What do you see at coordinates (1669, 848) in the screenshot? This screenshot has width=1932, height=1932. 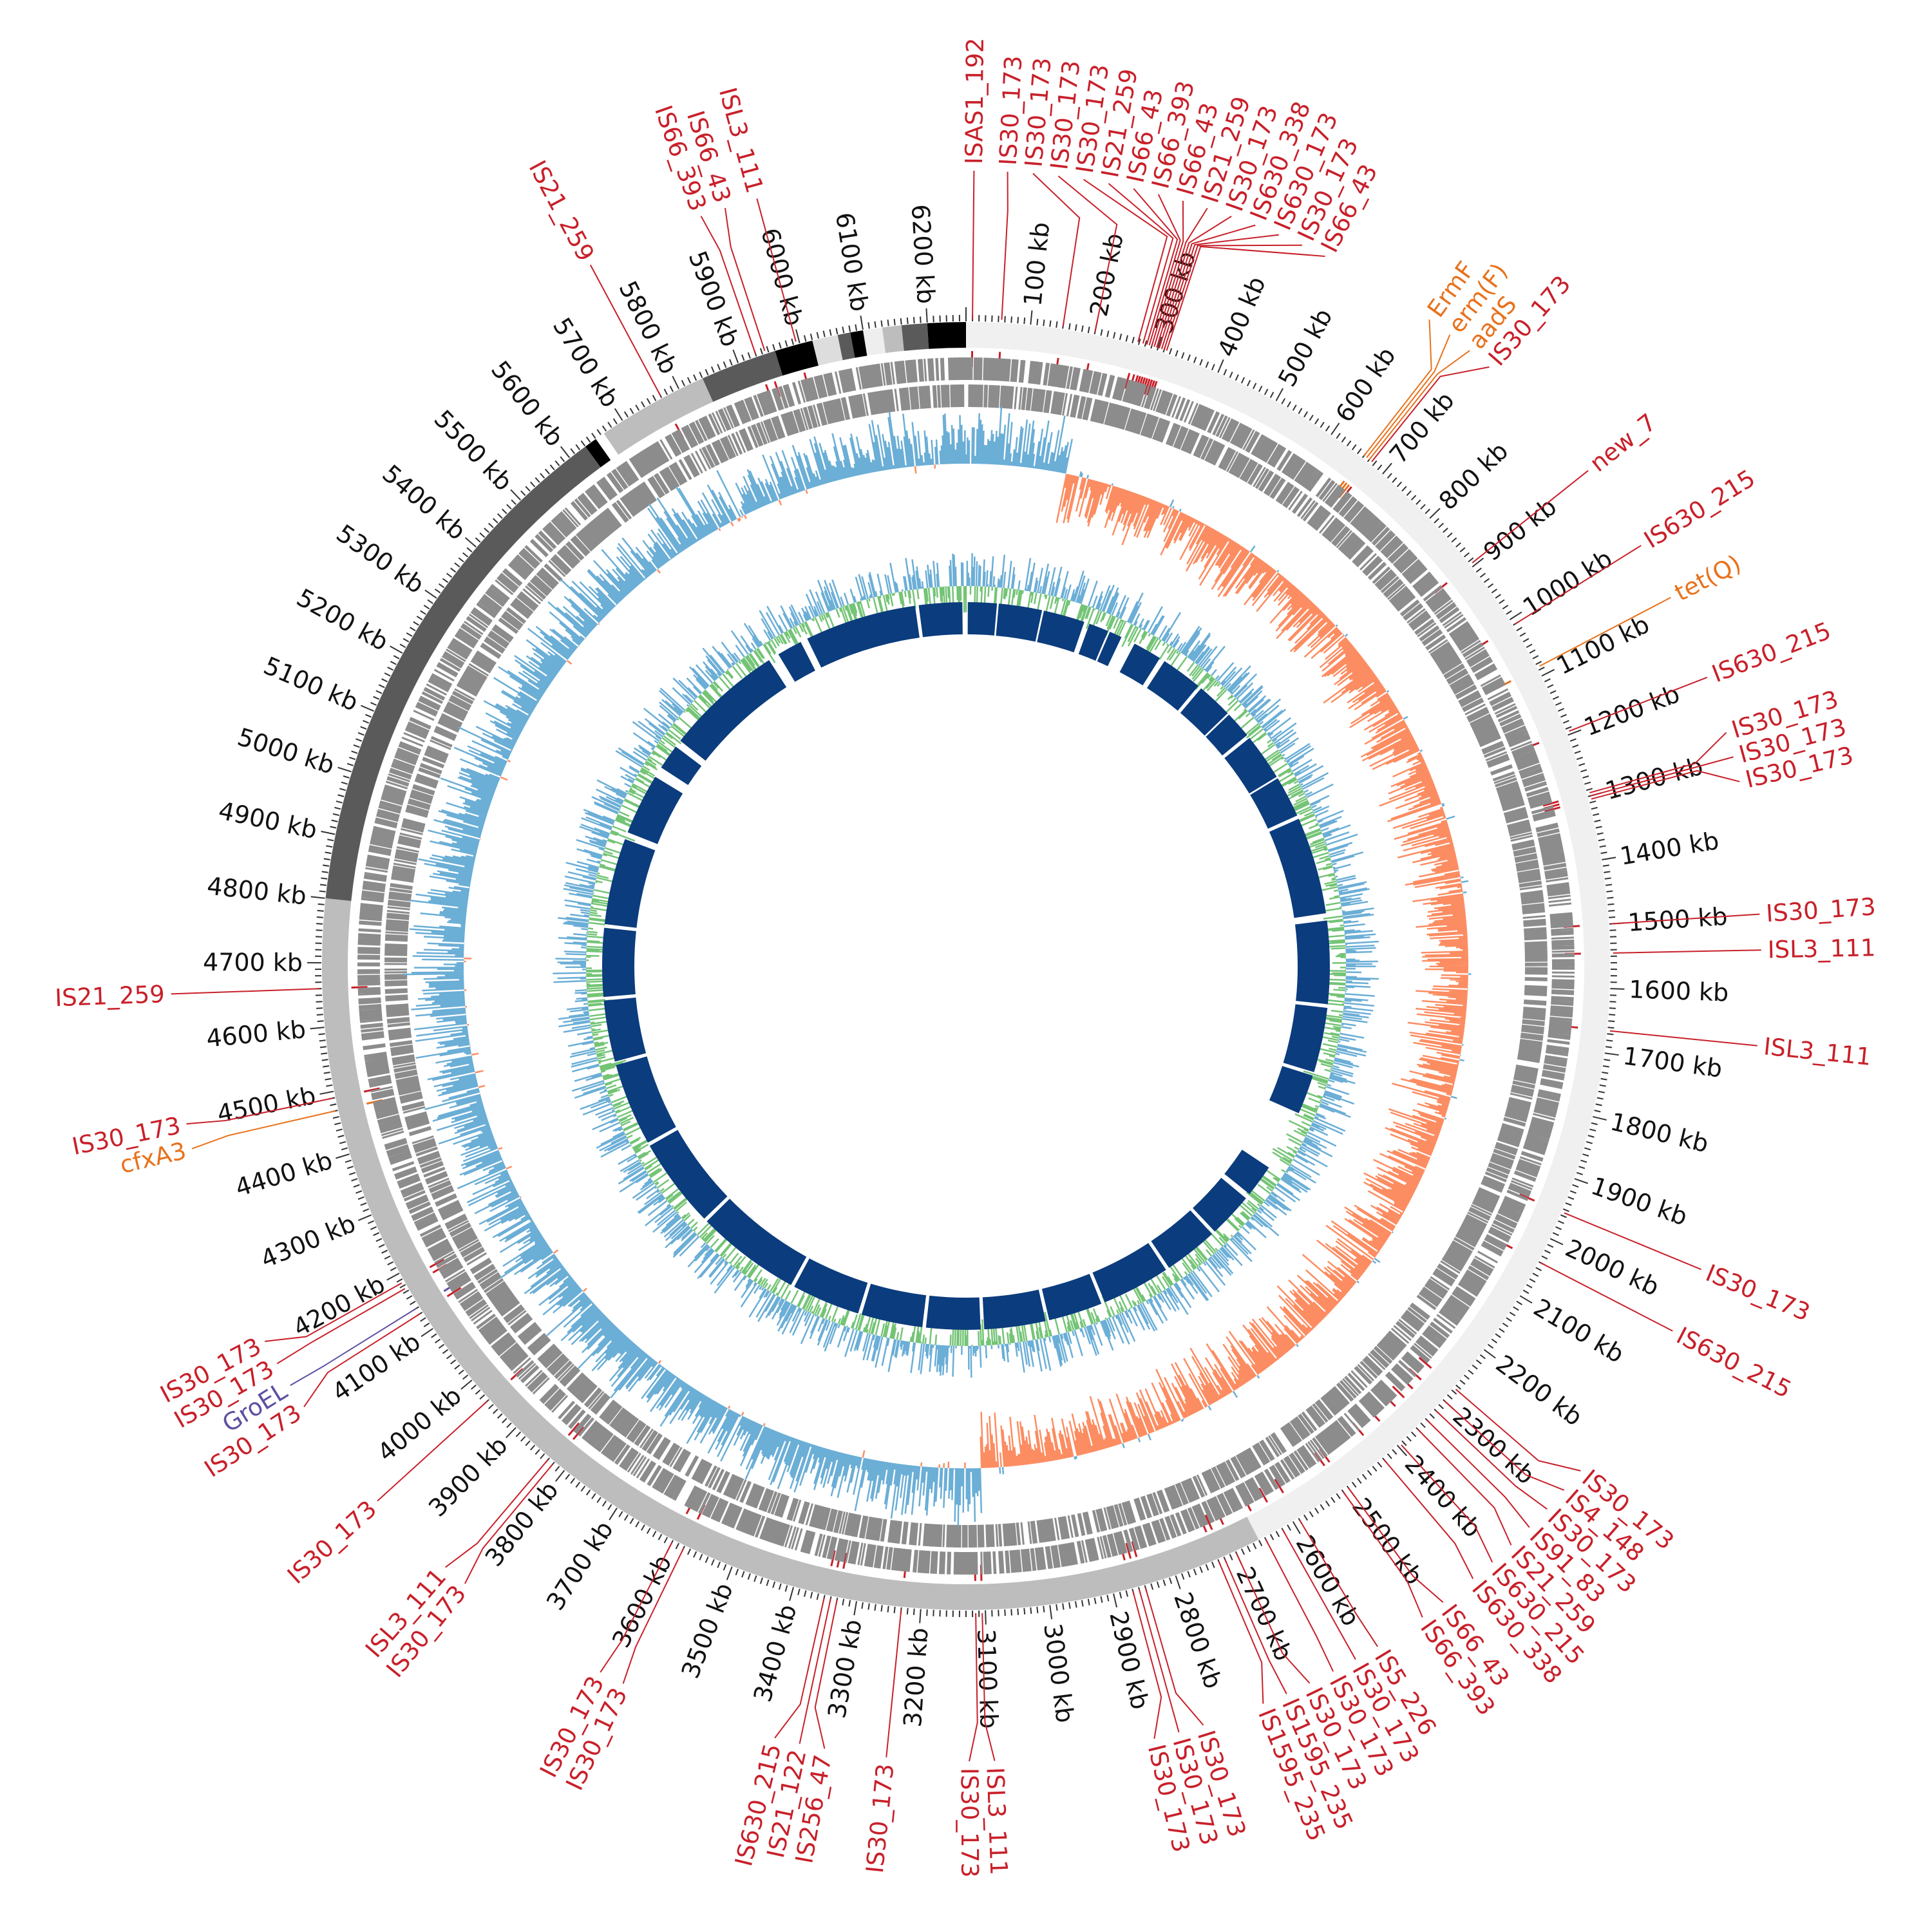 I see `scale-tick-label: 1400 kb` at bounding box center [1669, 848].